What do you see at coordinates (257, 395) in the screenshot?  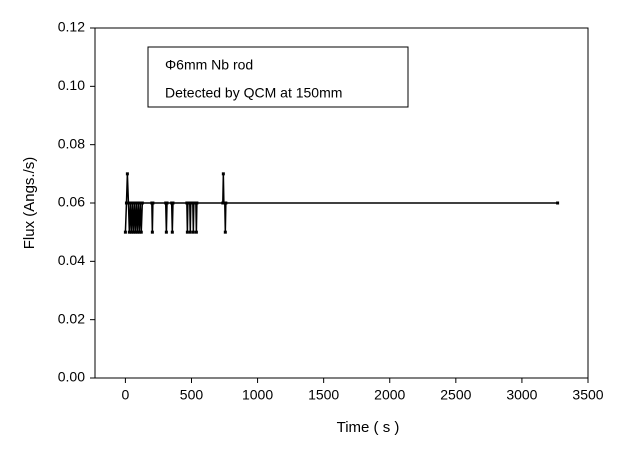 I see `x-tick-label: 1000` at bounding box center [257, 395].